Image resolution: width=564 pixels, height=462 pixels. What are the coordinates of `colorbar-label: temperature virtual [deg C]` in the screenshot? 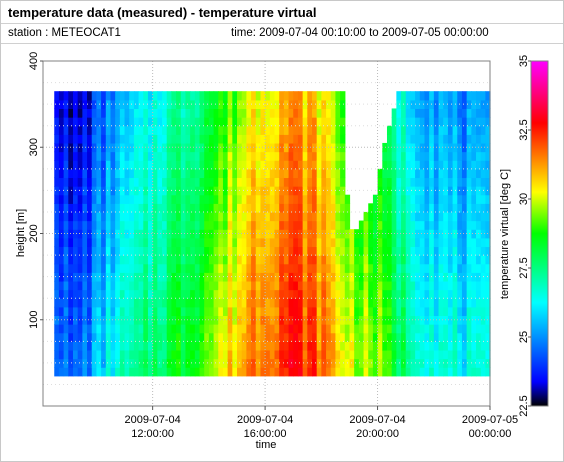 It's located at (505, 234).